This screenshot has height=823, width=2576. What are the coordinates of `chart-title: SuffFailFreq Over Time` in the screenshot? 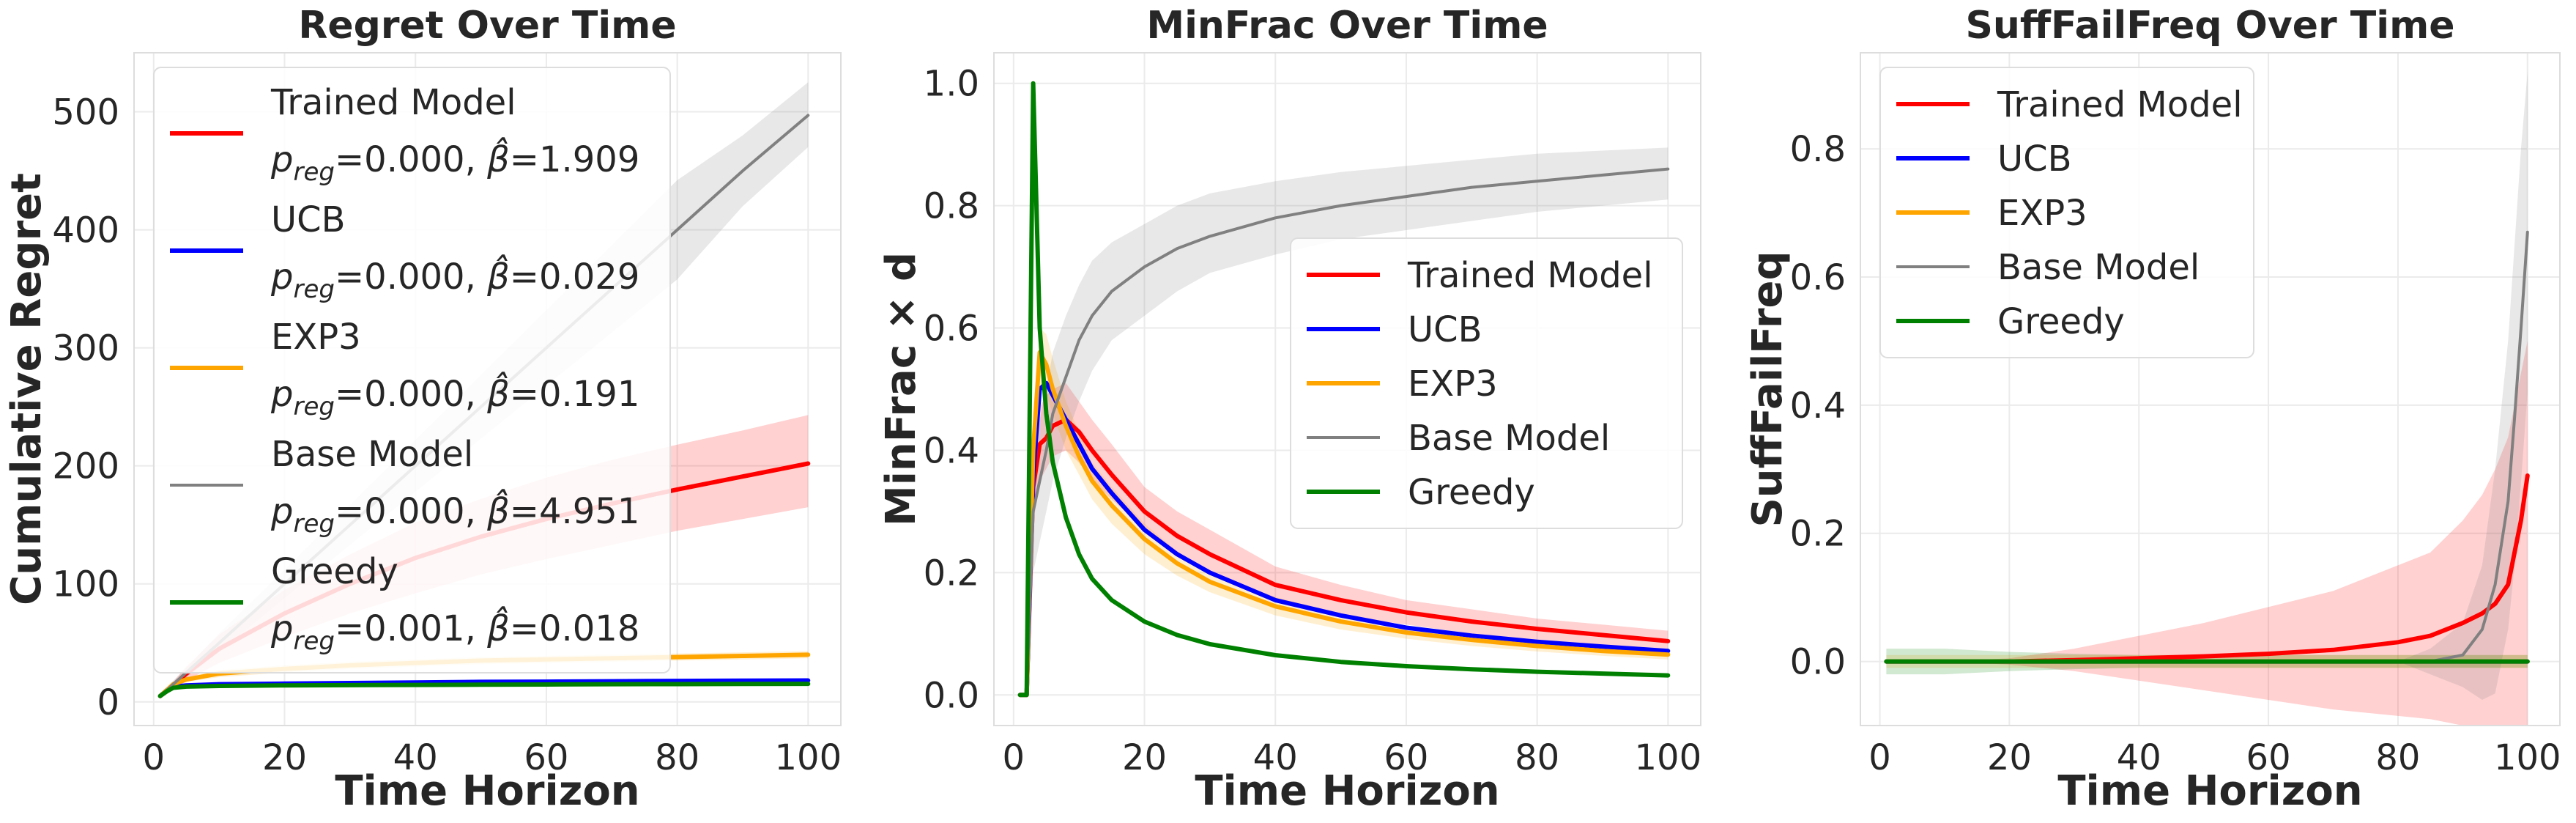 It's located at (2209, 26).